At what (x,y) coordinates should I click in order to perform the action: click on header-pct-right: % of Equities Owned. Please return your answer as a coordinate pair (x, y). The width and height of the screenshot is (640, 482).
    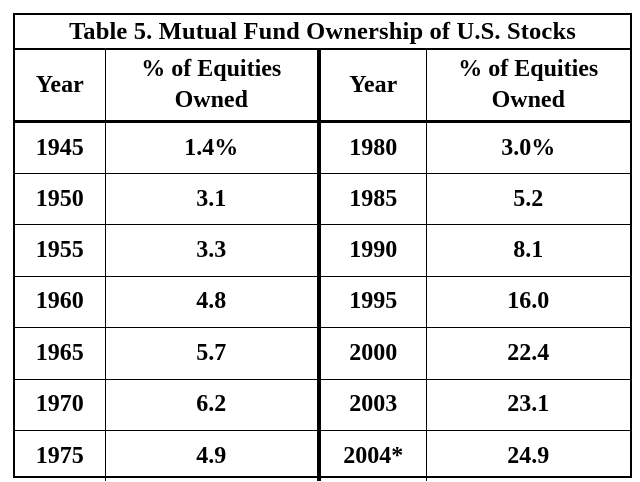
    Looking at the image, I should click on (527, 85).